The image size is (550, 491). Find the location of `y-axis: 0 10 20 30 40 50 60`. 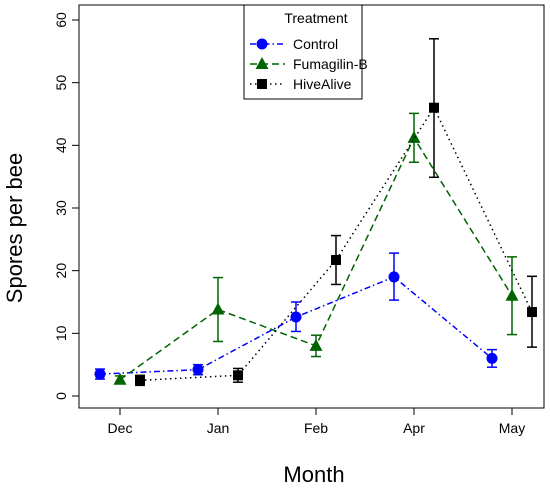

y-axis: 0 10 20 30 40 50 60 is located at coordinates (66, 206).